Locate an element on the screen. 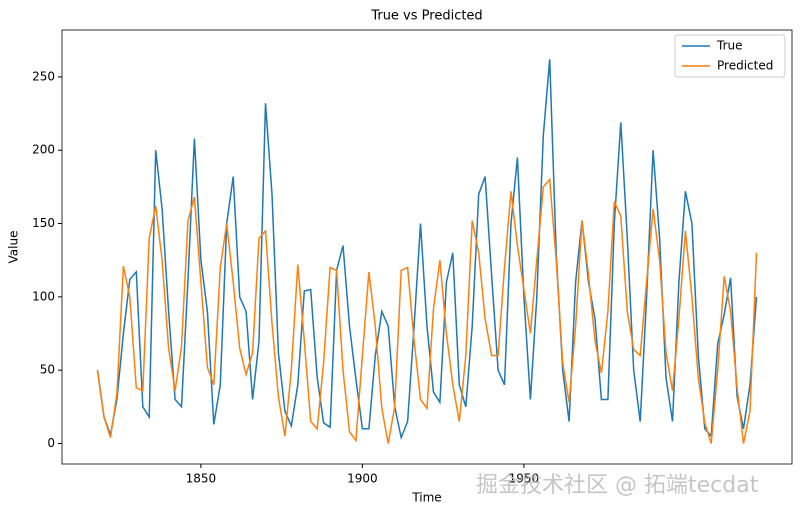 The height and width of the screenshot is (514, 802). y-tick-label: 150 is located at coordinates (43, 223).